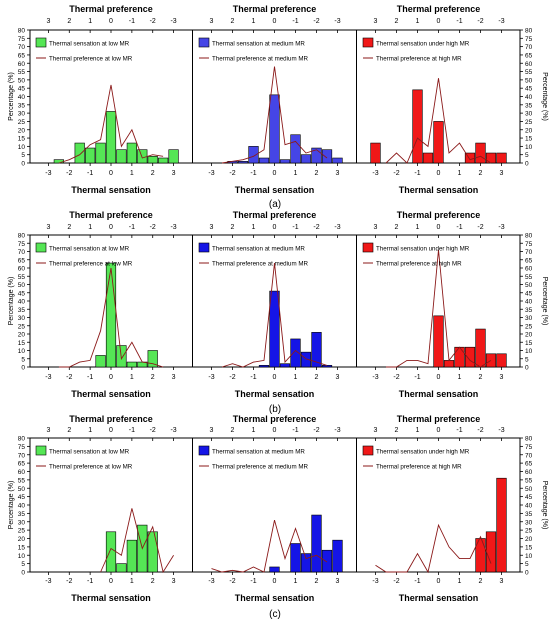 This screenshot has height=626, width=550. I want to click on chart-2-ytick-label-left: 55, so click(22, 480).